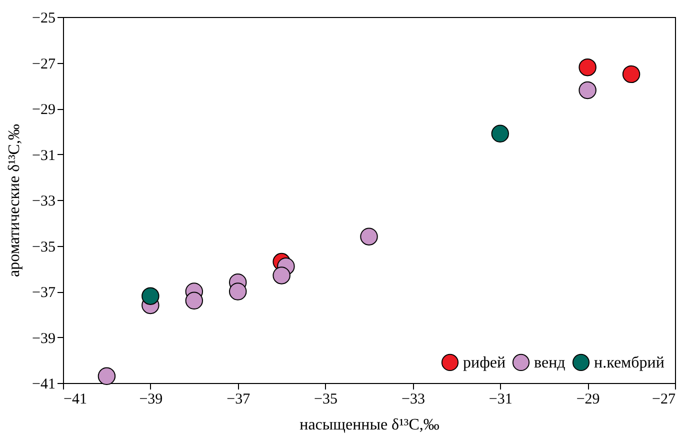 This screenshot has width=690, height=437. I want to click on y-tick-label: −33, so click(44, 202).